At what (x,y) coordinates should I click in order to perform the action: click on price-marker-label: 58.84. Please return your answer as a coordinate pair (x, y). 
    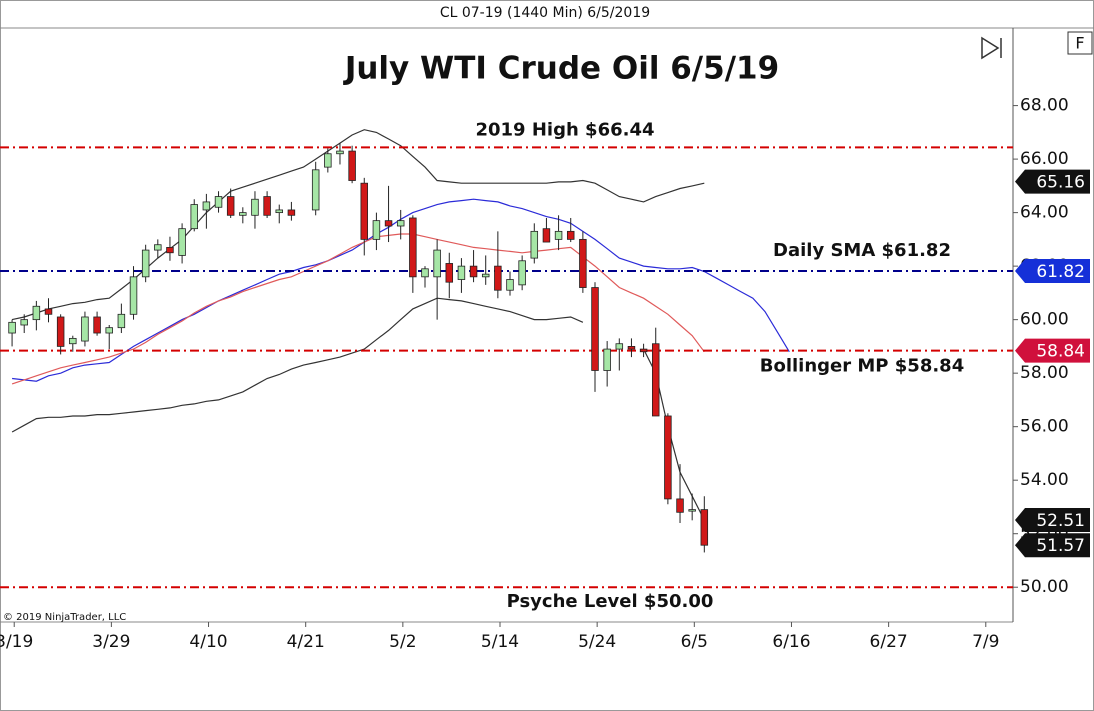
    Looking at the image, I should click on (1060, 352).